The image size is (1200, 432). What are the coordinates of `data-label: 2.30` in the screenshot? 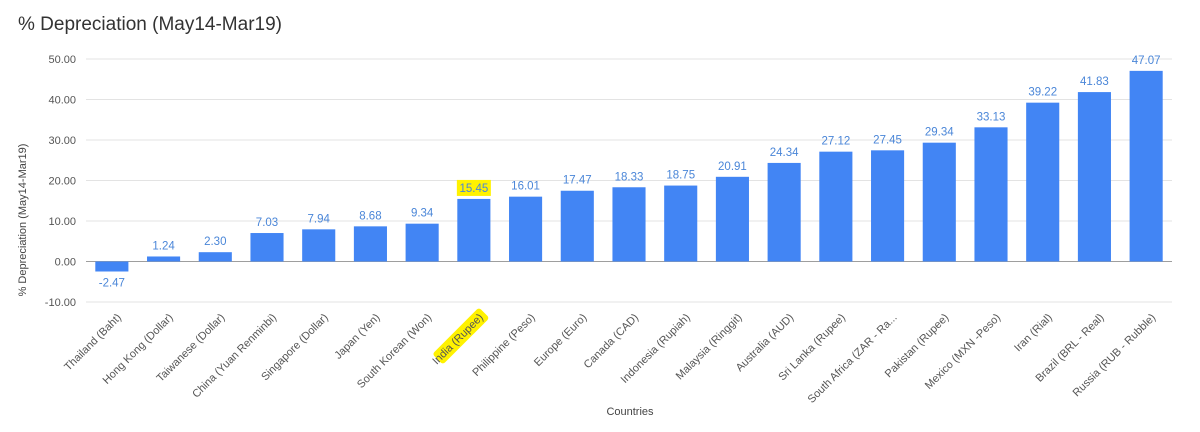 It's located at (215, 242).